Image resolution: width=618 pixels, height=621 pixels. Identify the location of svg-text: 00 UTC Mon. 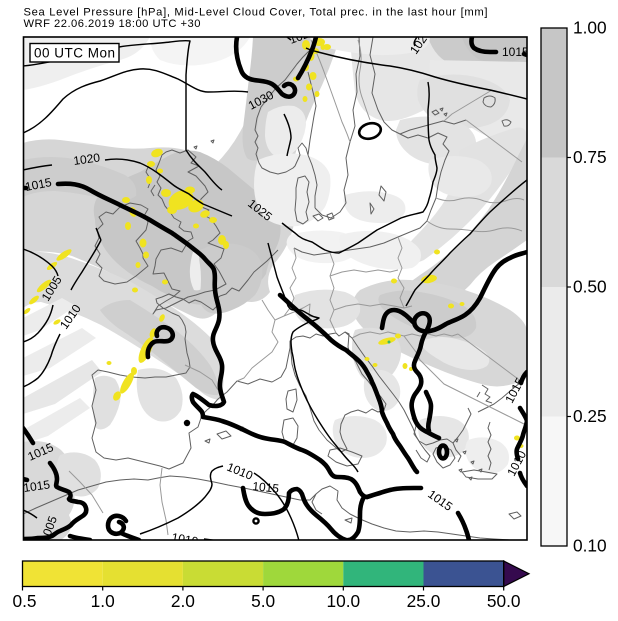
(74, 53).